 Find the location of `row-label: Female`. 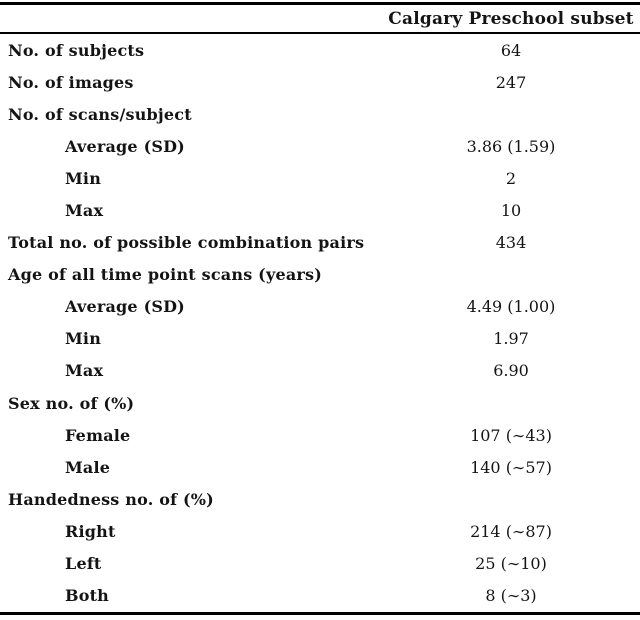

row-label: Female is located at coordinates (98, 435).